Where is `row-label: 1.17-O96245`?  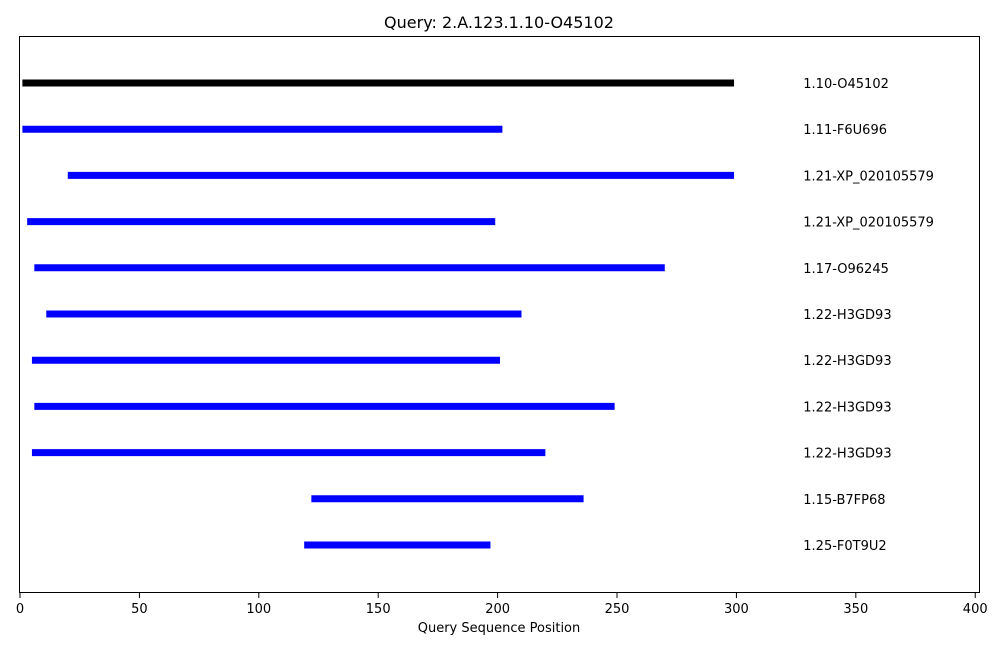
row-label: 1.17-O96245 is located at coordinates (846, 269).